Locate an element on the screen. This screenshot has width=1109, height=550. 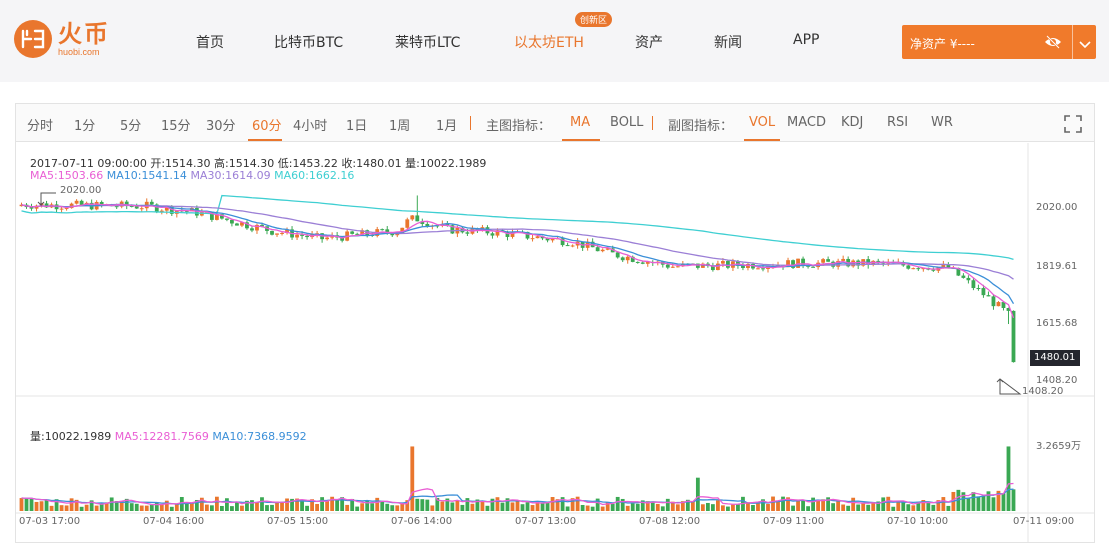
period-60m: 60分 is located at coordinates (267, 126).